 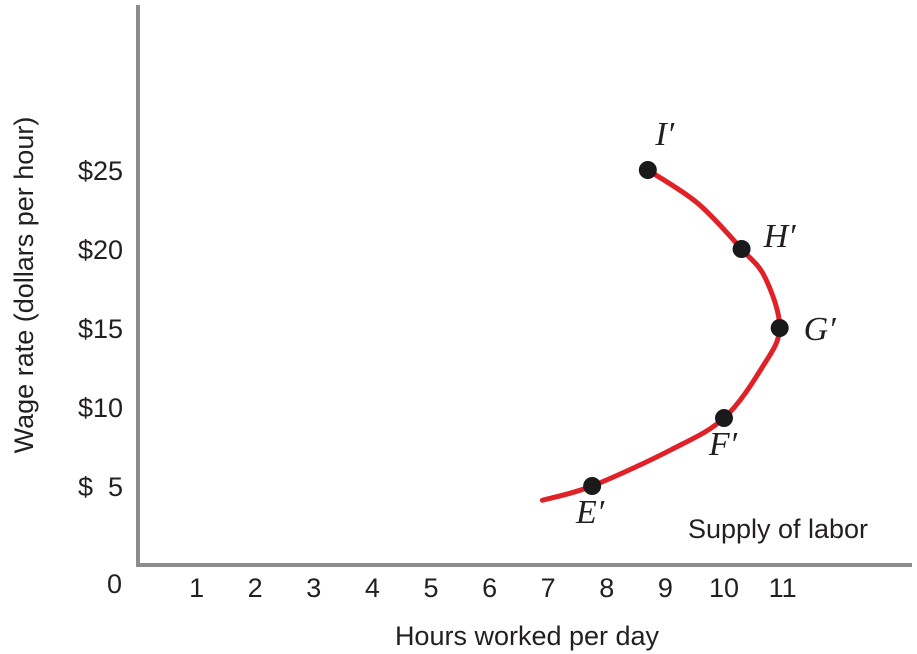 I want to click on x-tick-label: 3, so click(x=313, y=588).